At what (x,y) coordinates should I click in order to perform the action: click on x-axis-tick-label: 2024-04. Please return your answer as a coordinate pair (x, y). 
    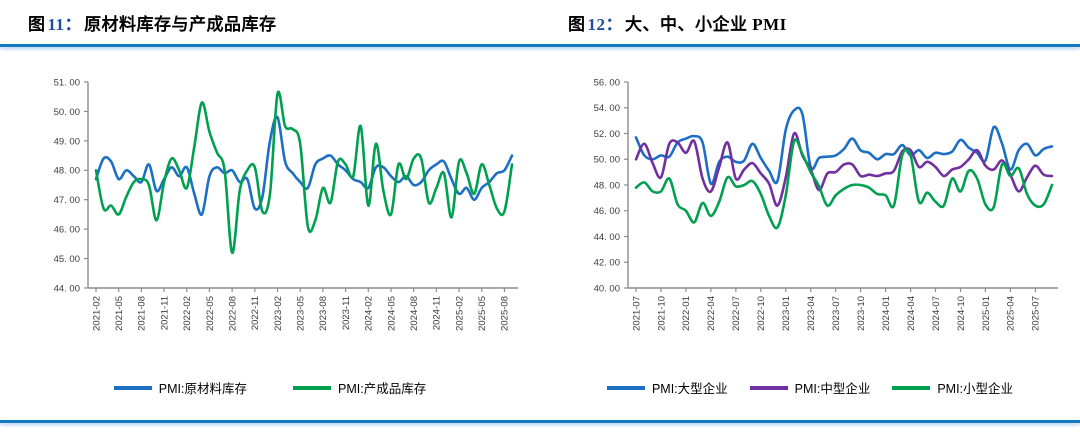
    Looking at the image, I should click on (911, 313).